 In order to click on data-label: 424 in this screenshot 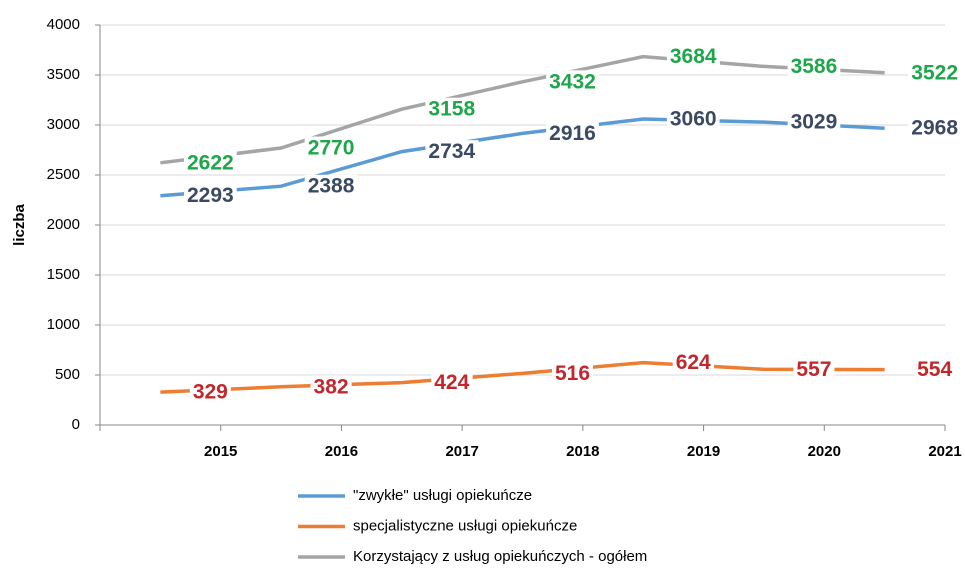, I will do `click(451, 382)`.